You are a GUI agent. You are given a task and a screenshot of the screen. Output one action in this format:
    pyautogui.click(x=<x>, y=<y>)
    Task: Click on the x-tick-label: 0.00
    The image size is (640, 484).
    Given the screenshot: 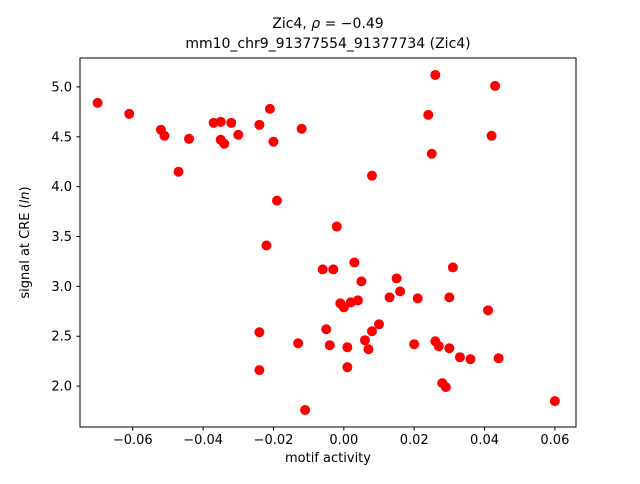 What is the action you would take?
    pyautogui.click(x=343, y=440)
    